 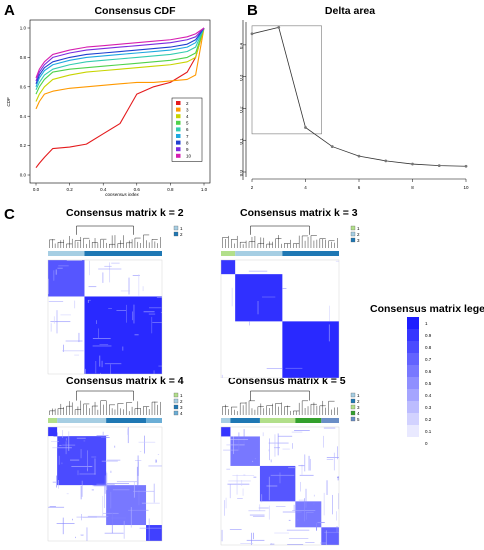 What do you see at coordinates (176, 407) in the screenshot?
I see `matrix-legend-swatch` at bounding box center [176, 407].